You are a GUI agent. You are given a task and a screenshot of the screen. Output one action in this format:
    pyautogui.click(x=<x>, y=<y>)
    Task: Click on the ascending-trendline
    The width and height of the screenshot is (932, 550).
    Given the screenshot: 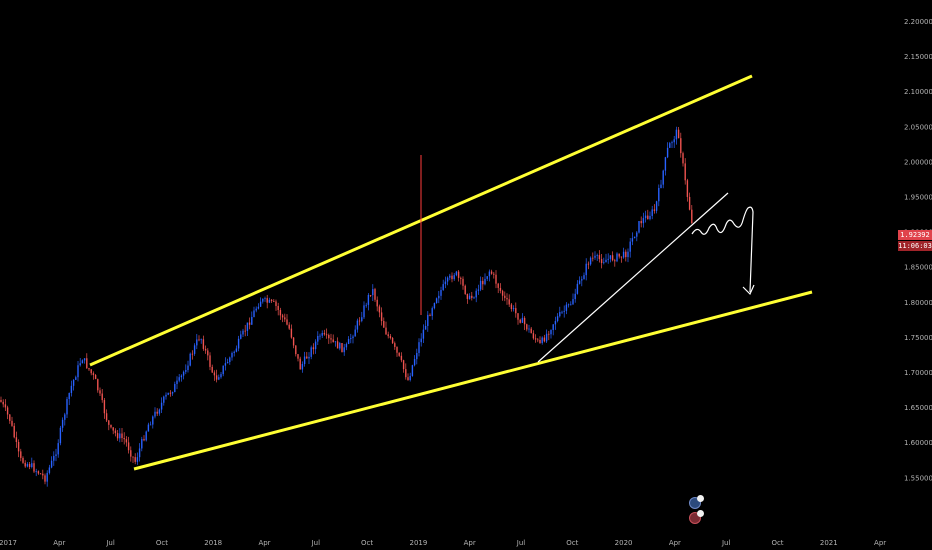 What is the action you would take?
    pyautogui.click(x=633, y=277)
    